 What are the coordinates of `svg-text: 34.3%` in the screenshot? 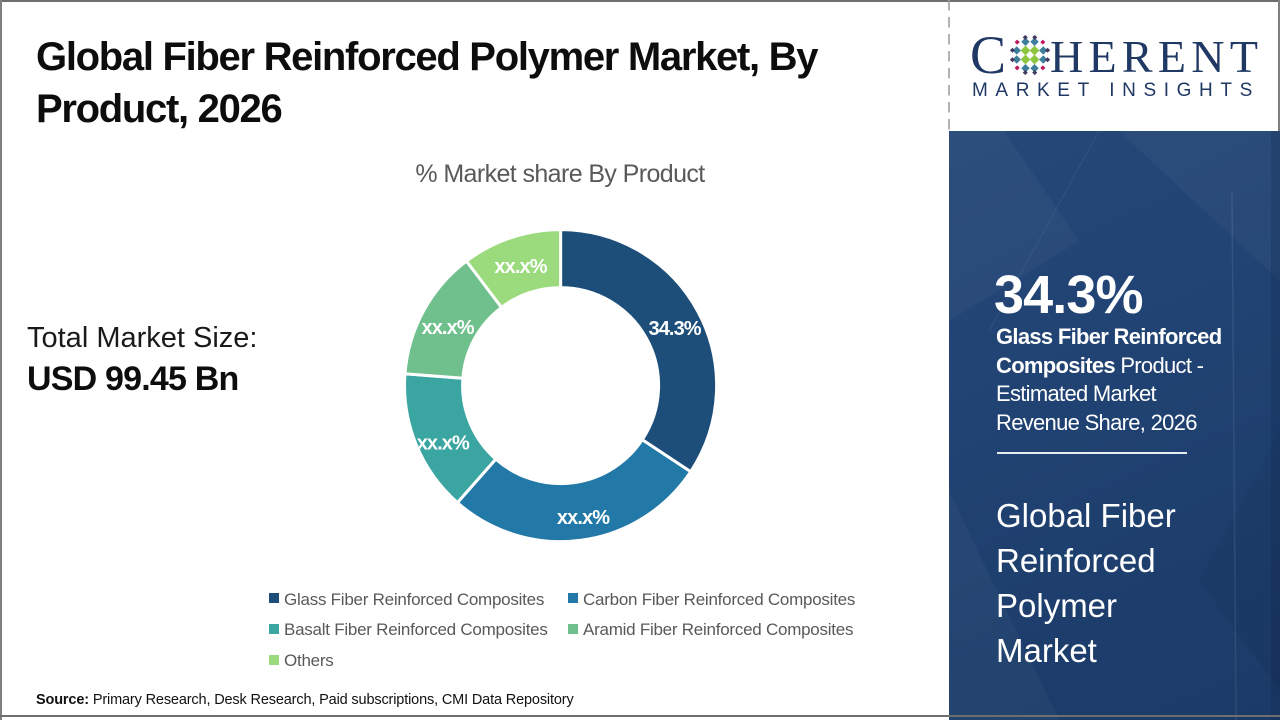 It's located at (674, 329).